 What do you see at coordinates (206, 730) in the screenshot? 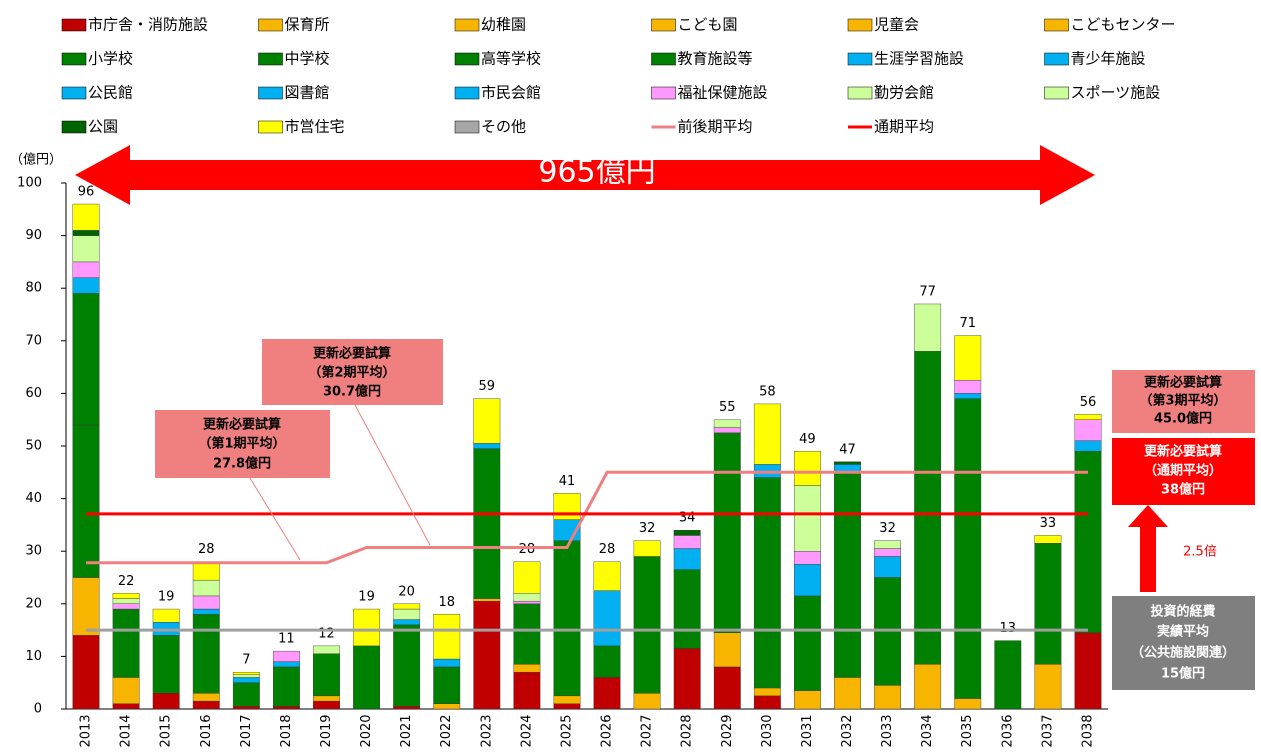
I see `x-tick-label: 2016` at bounding box center [206, 730].